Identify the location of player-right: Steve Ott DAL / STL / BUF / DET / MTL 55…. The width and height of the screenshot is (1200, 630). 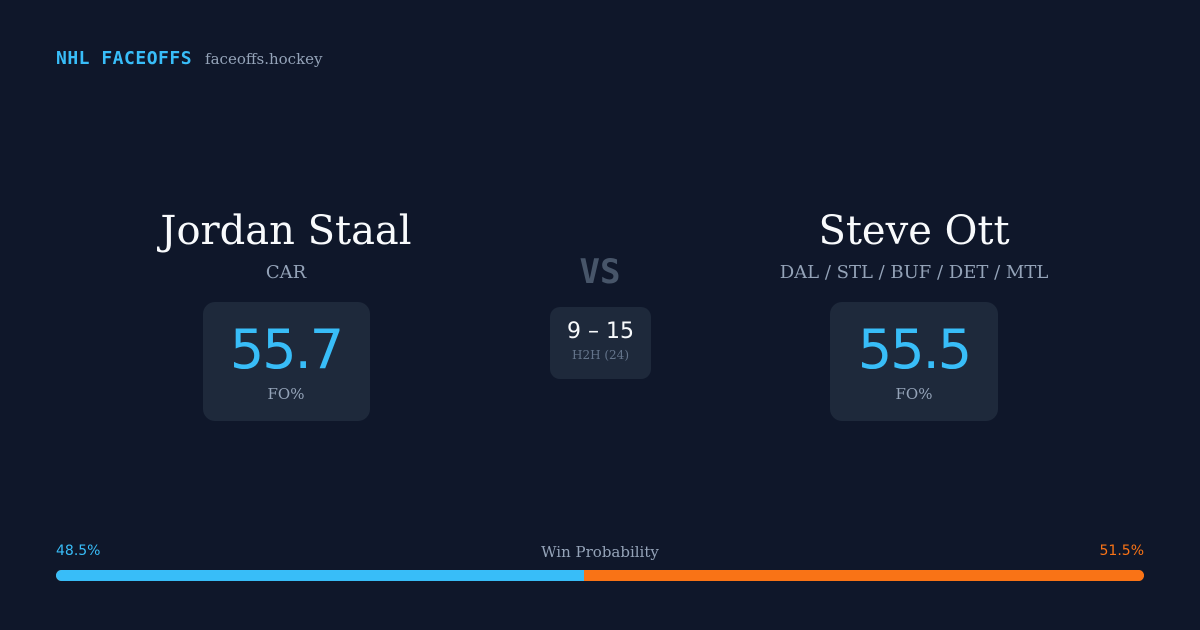
(914, 313).